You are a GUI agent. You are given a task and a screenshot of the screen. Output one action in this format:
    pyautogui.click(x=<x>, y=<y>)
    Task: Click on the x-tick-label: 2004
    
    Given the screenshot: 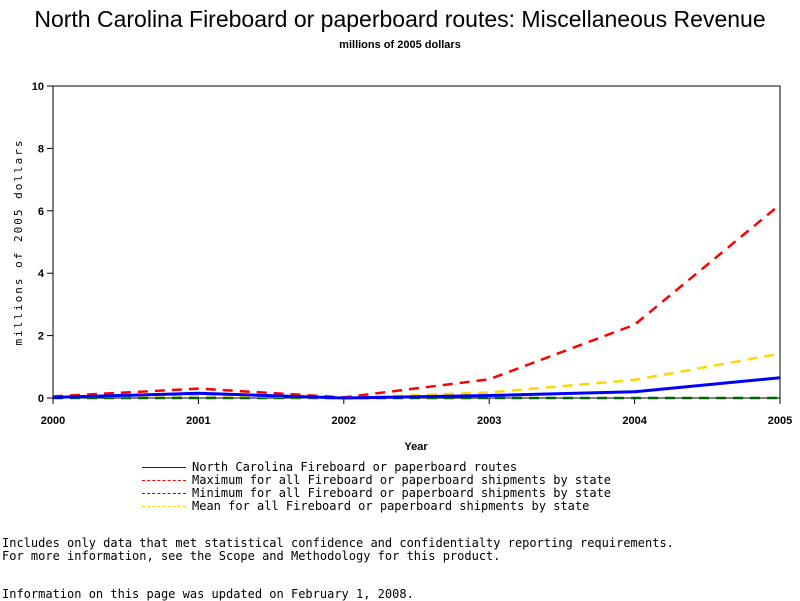 What is the action you would take?
    pyautogui.click(x=634, y=421)
    